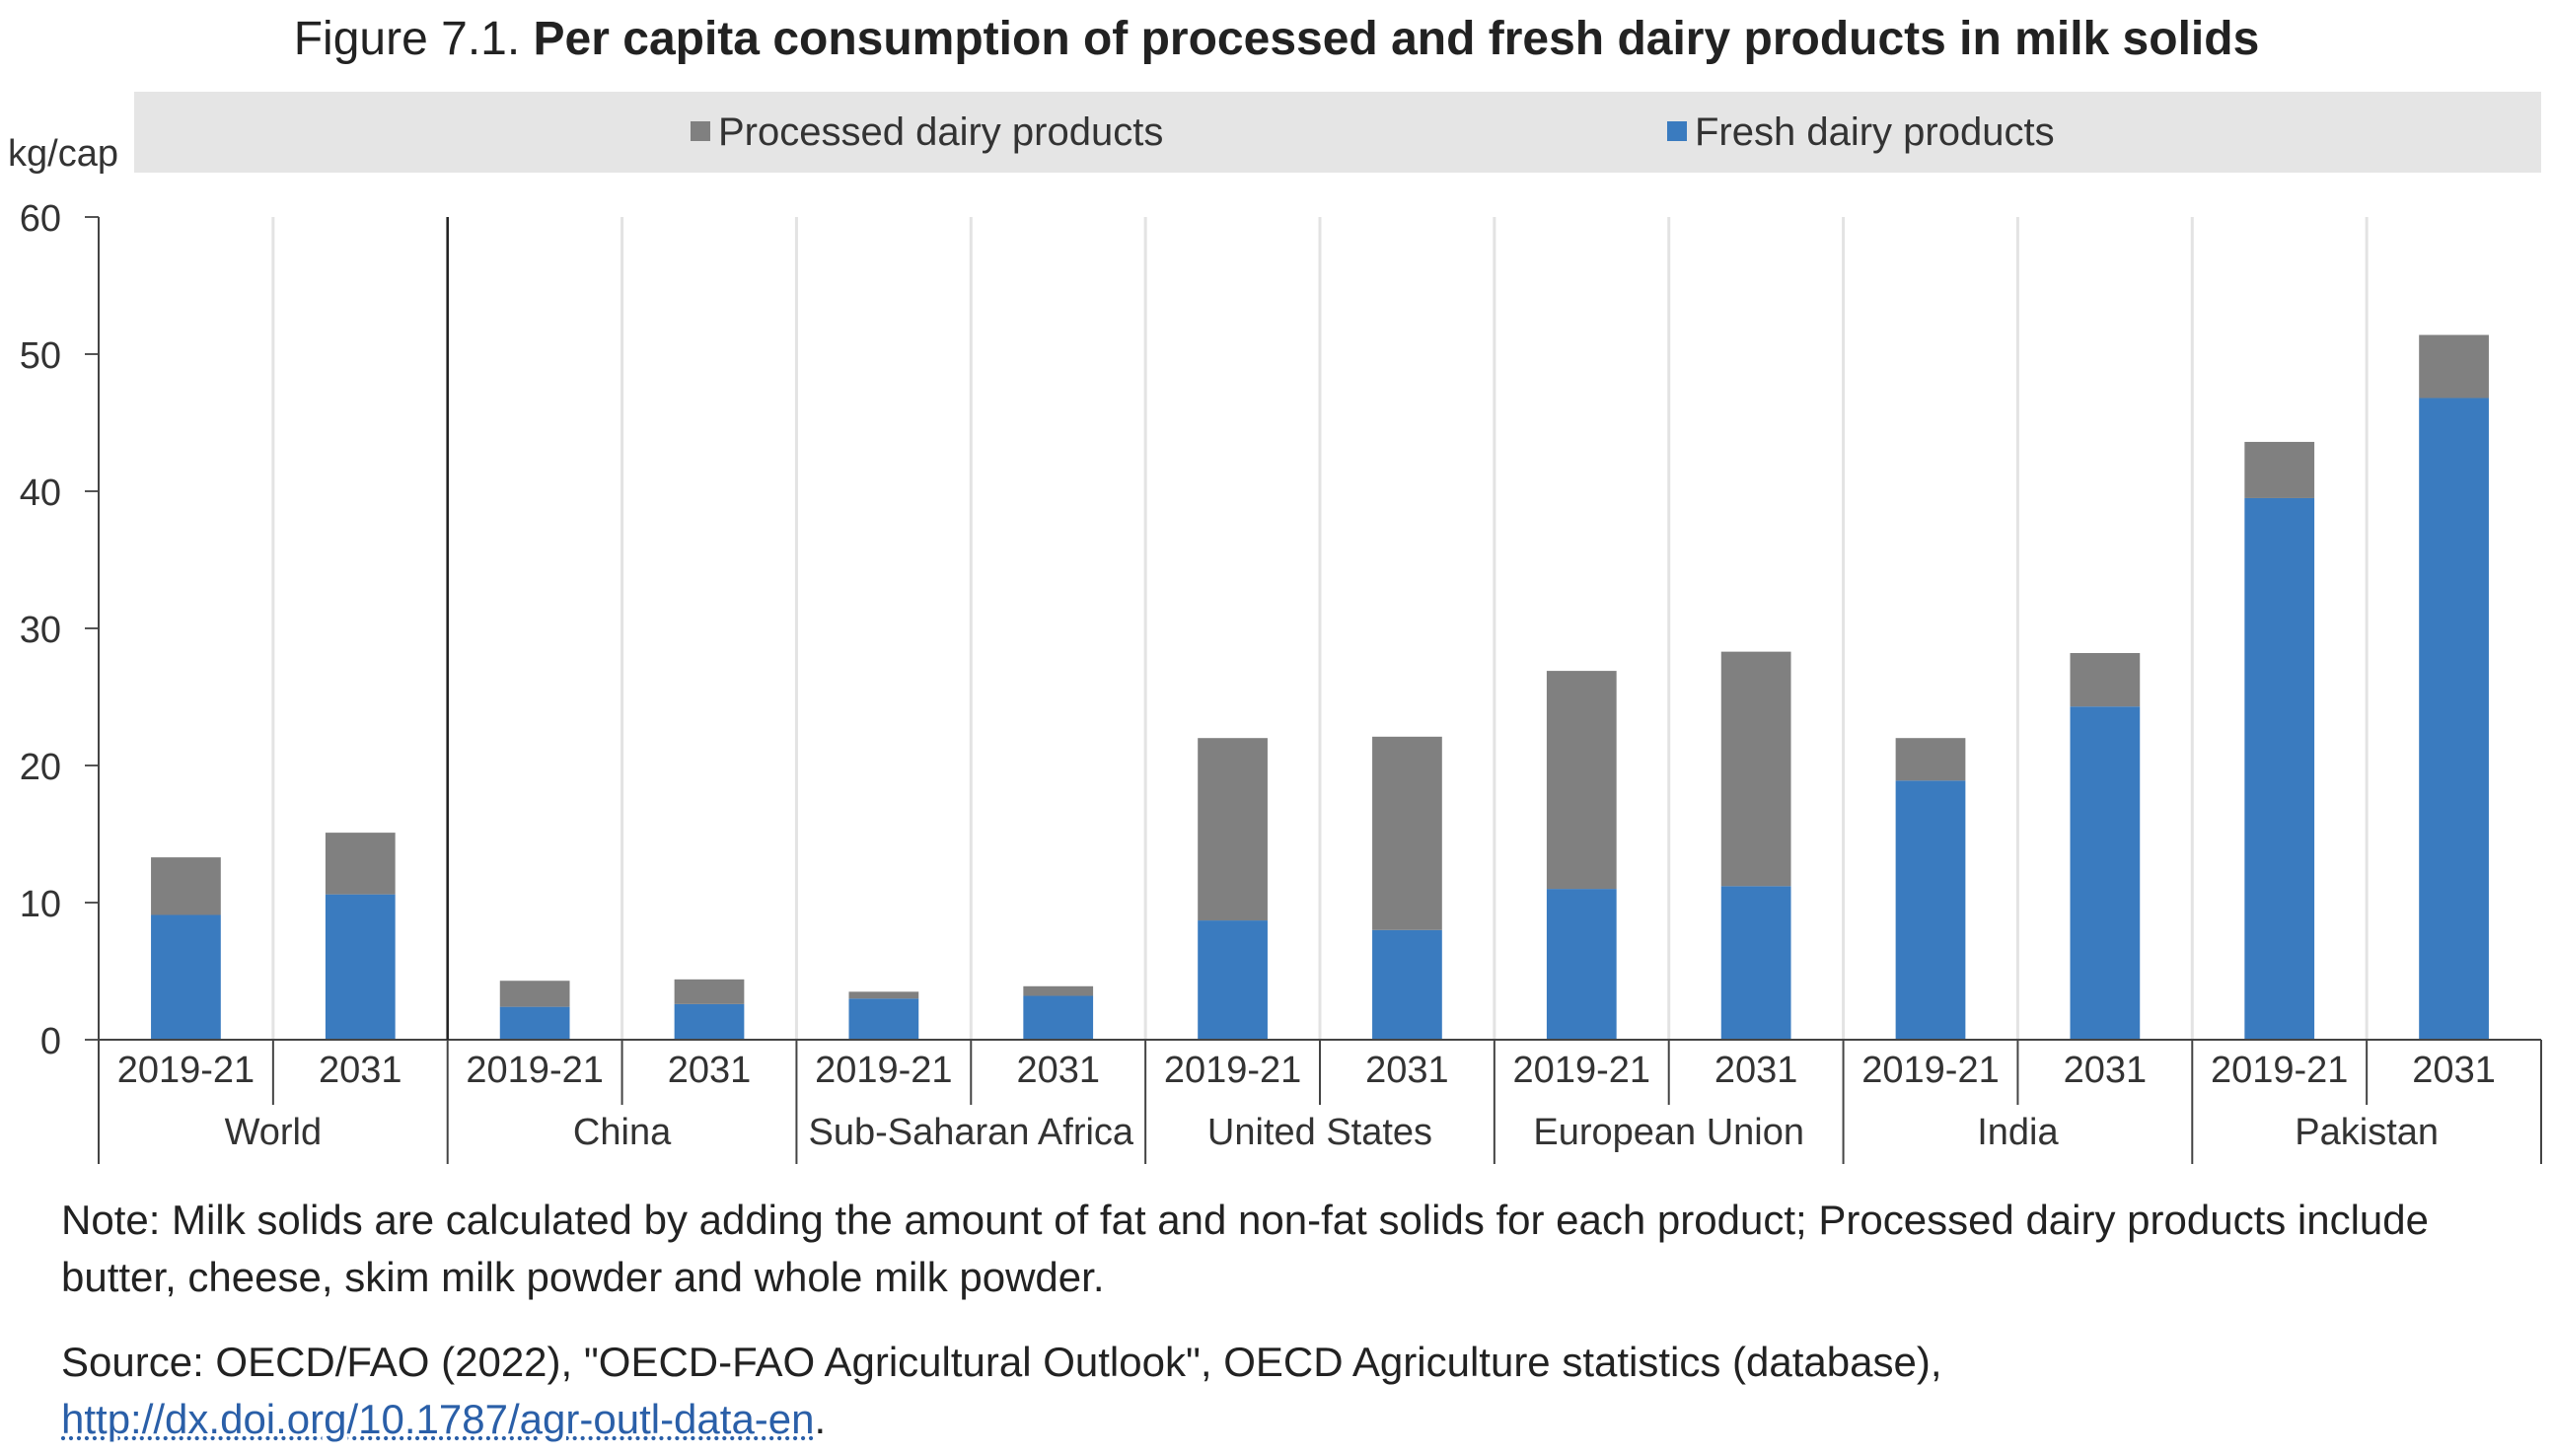 This screenshot has height=1456, width=2553. What do you see at coordinates (1668, 1132) in the screenshot?
I see `group-label: European Union` at bounding box center [1668, 1132].